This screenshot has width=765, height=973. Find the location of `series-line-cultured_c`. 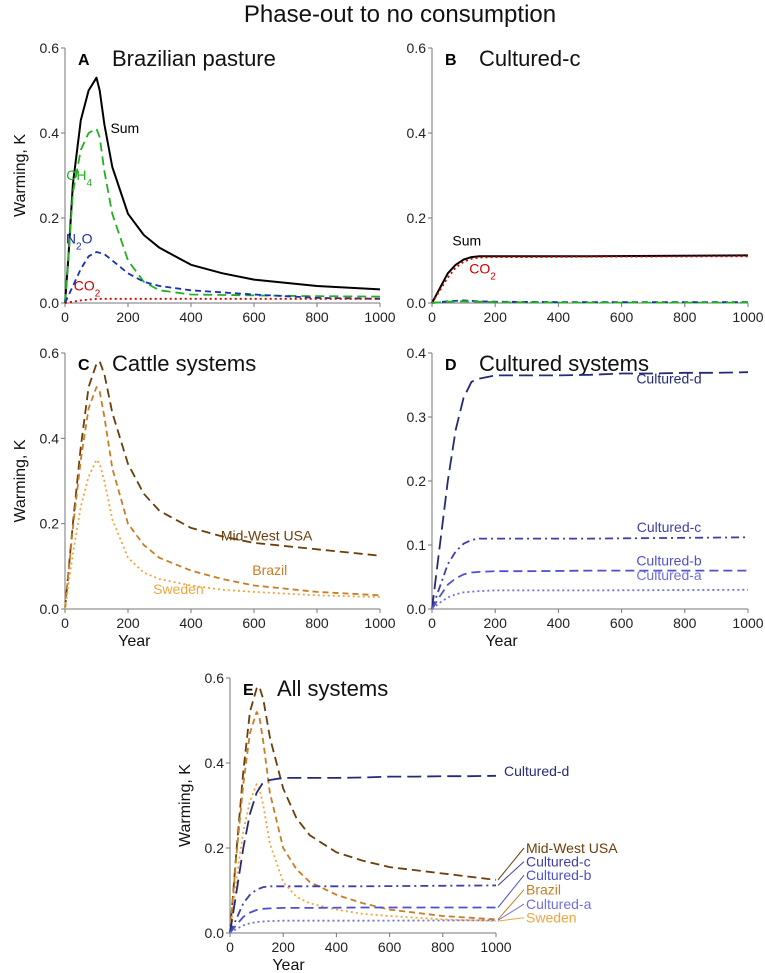

series-line-cultured_c is located at coordinates (590, 573).